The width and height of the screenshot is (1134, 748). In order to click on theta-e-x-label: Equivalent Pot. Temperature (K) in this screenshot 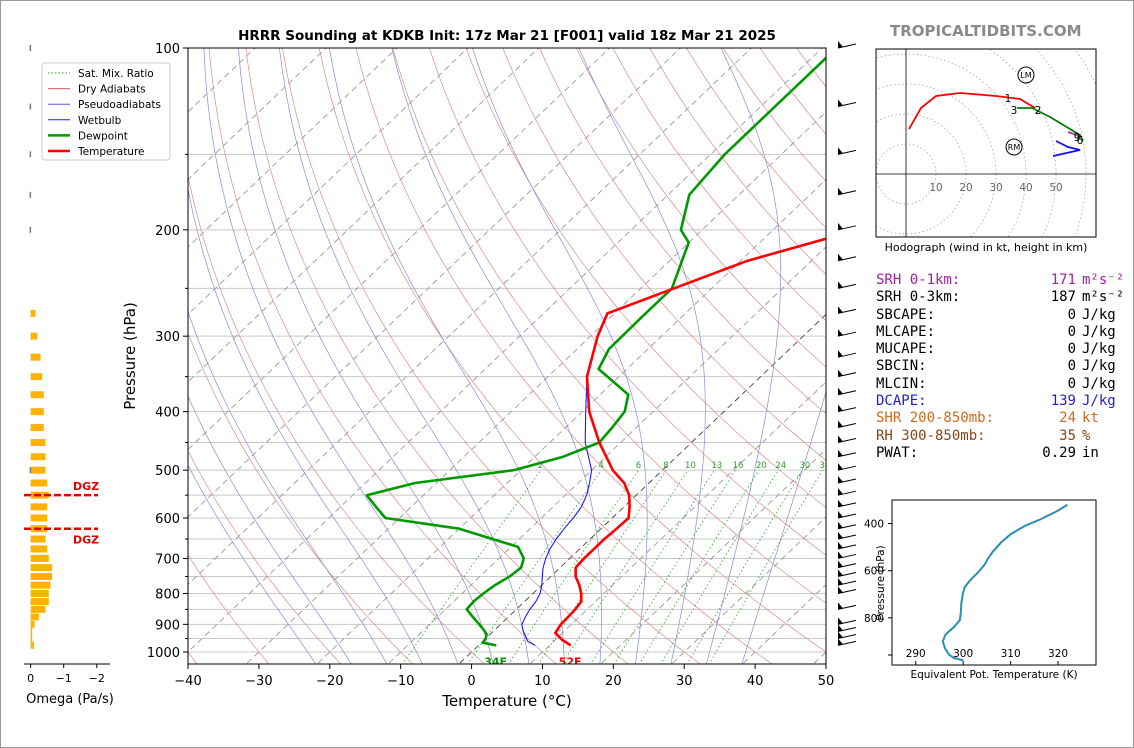, I will do `click(993, 675)`.